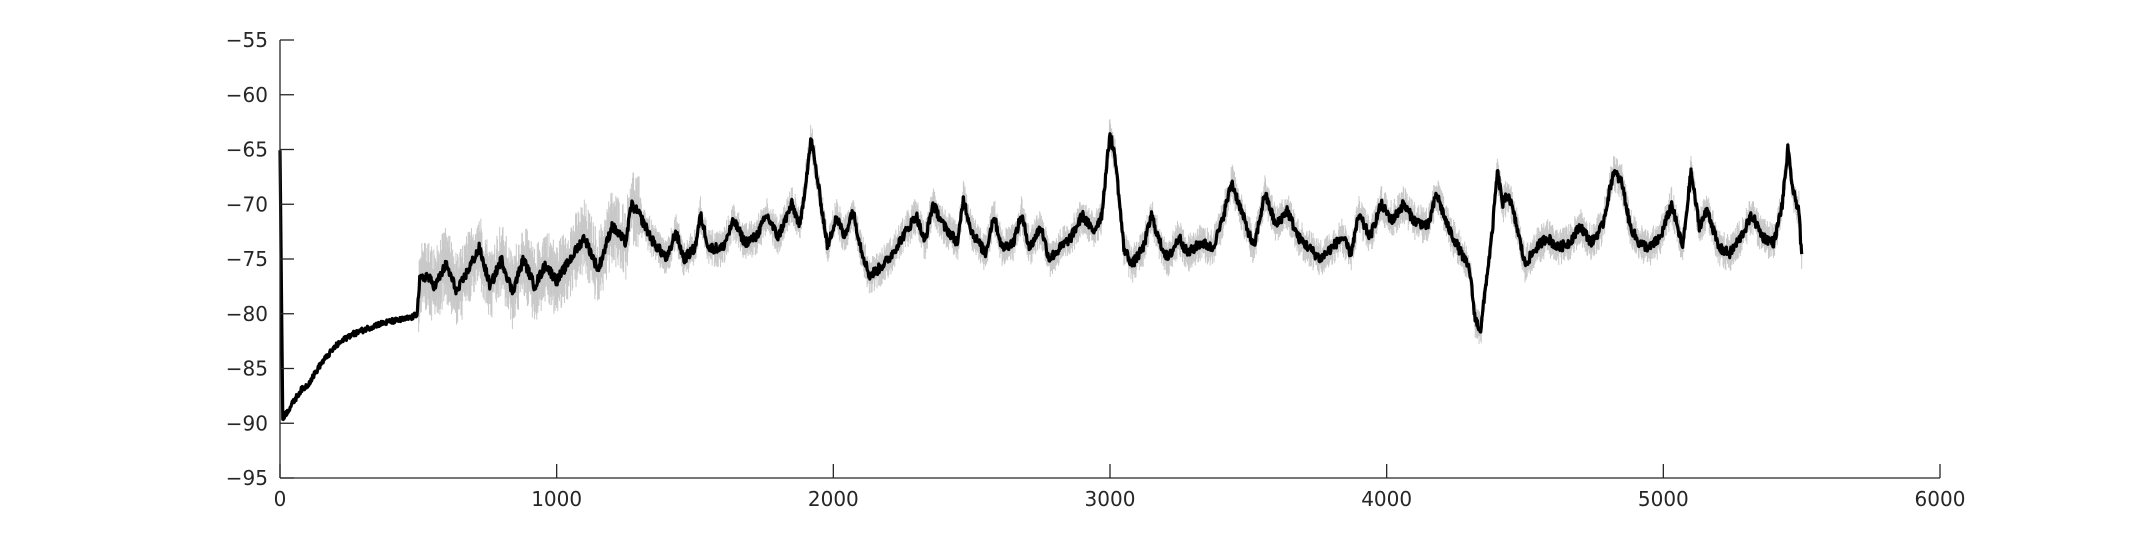  What do you see at coordinates (1940, 499) in the screenshot?
I see `x-tick-label: 6000` at bounding box center [1940, 499].